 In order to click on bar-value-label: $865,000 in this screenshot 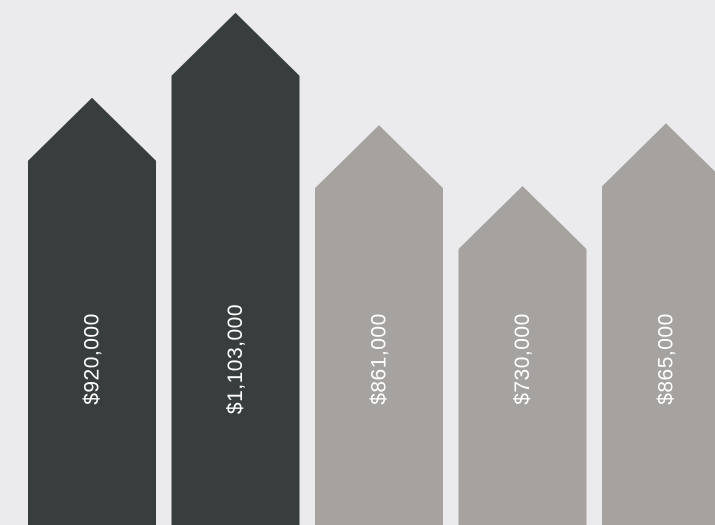, I will do `click(666, 359)`.